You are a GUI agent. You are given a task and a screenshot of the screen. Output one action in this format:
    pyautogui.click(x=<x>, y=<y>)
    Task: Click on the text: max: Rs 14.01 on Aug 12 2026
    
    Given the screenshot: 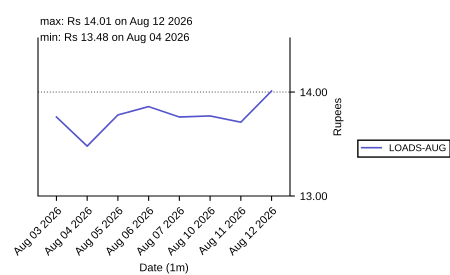 What is the action you would take?
    pyautogui.click(x=116, y=22)
    